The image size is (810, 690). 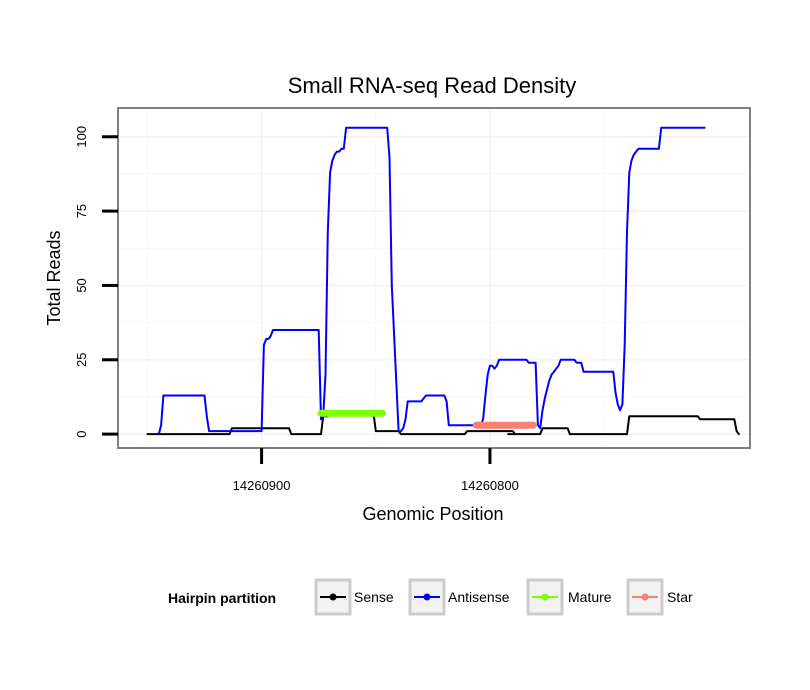 I want to click on y-tick-label: 100, so click(x=81, y=137).